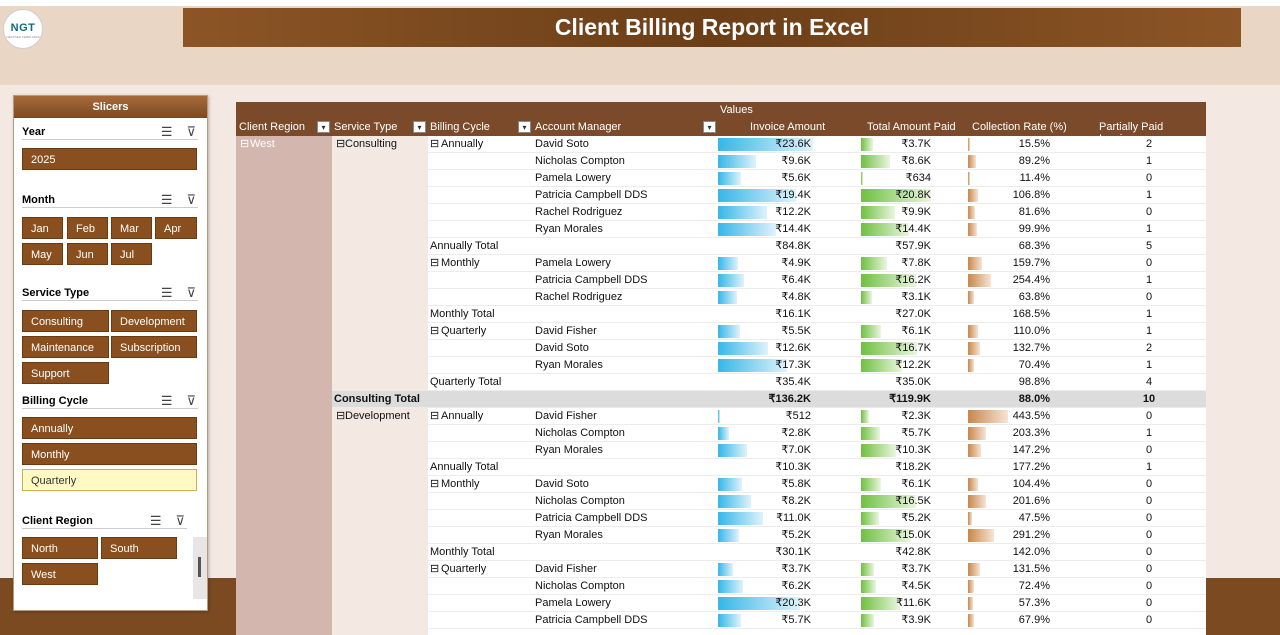 This screenshot has width=1280, height=635. I want to click on slicer-item-service: Subscription, so click(154, 347).